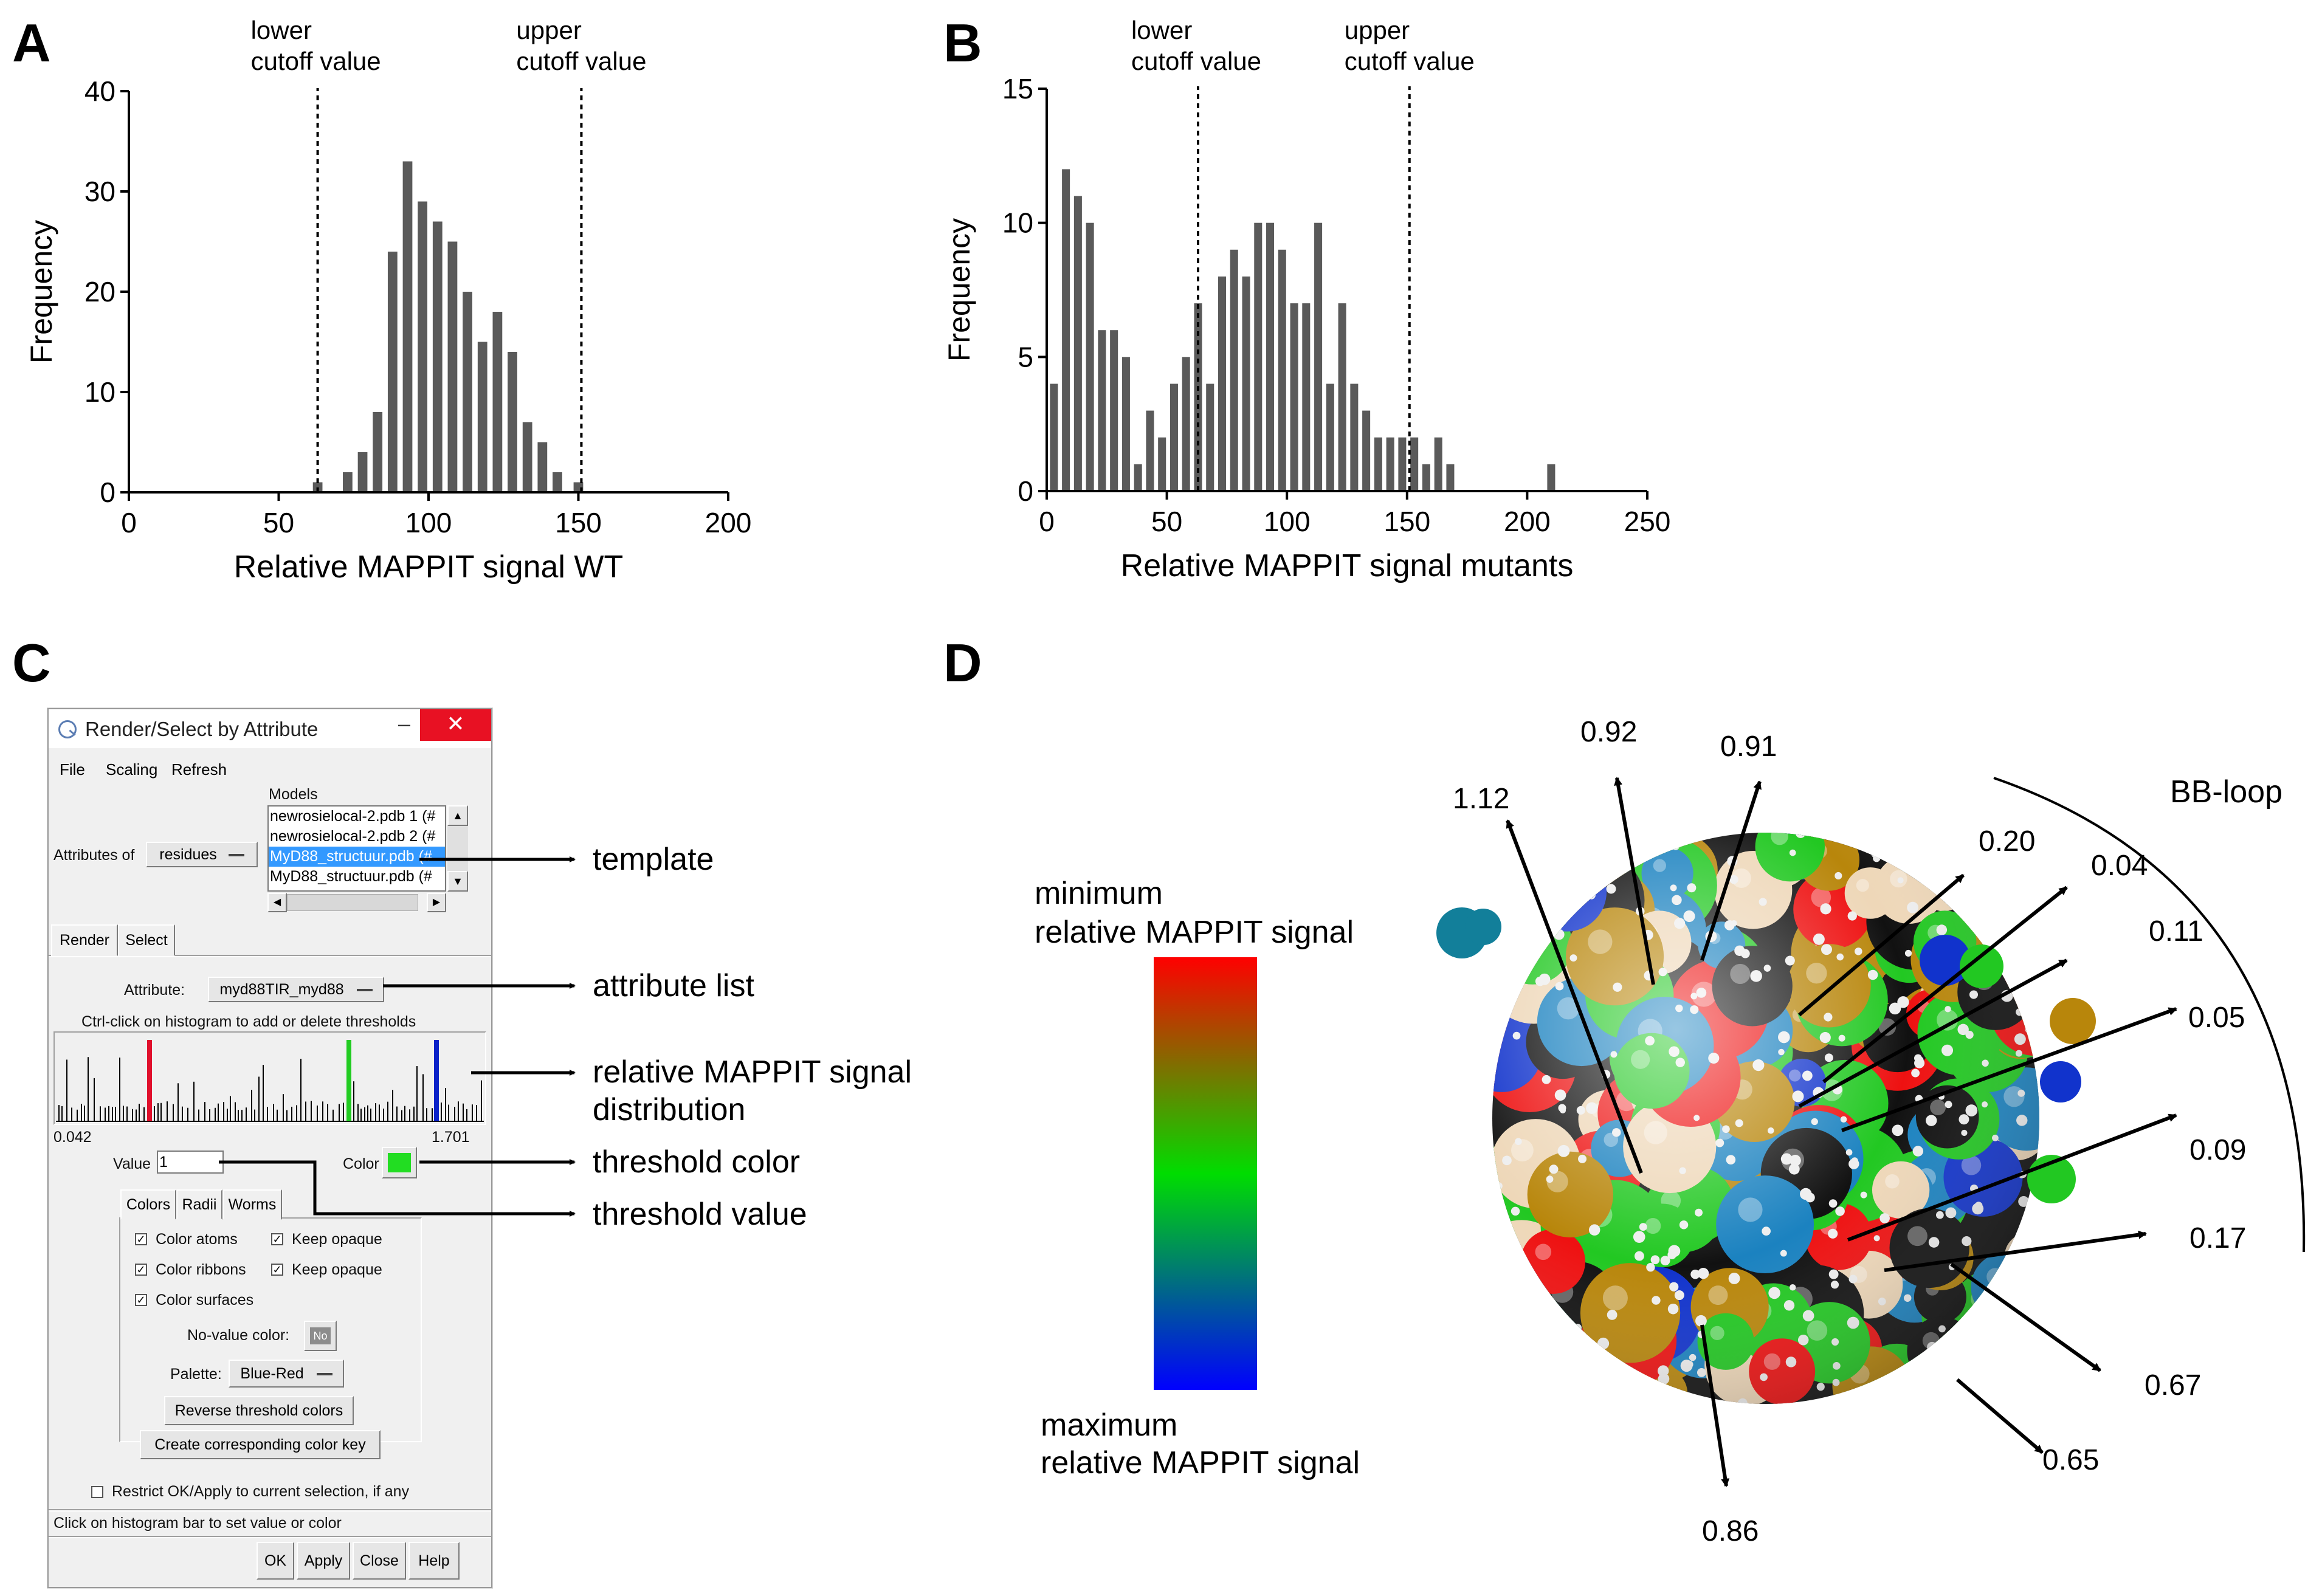 Image resolution: width=2322 pixels, height=1596 pixels. I want to click on threshold-histogram, so click(270, 1079).